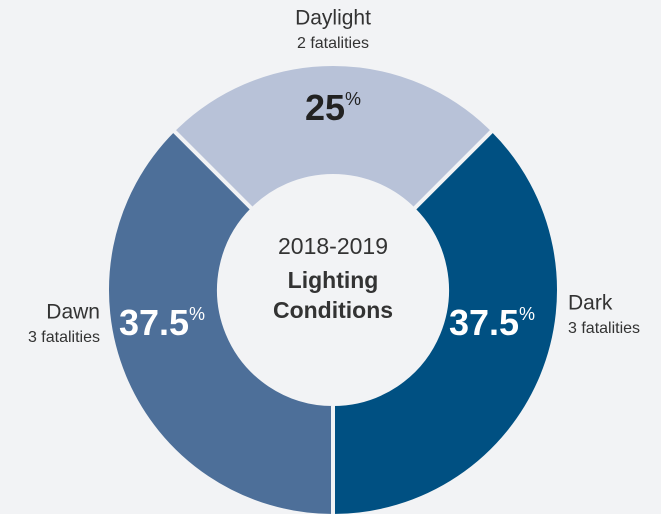 This screenshot has height=514, width=661. Describe the element at coordinates (333, 310) in the screenshot. I see `center-subtitle: Conditions` at that location.